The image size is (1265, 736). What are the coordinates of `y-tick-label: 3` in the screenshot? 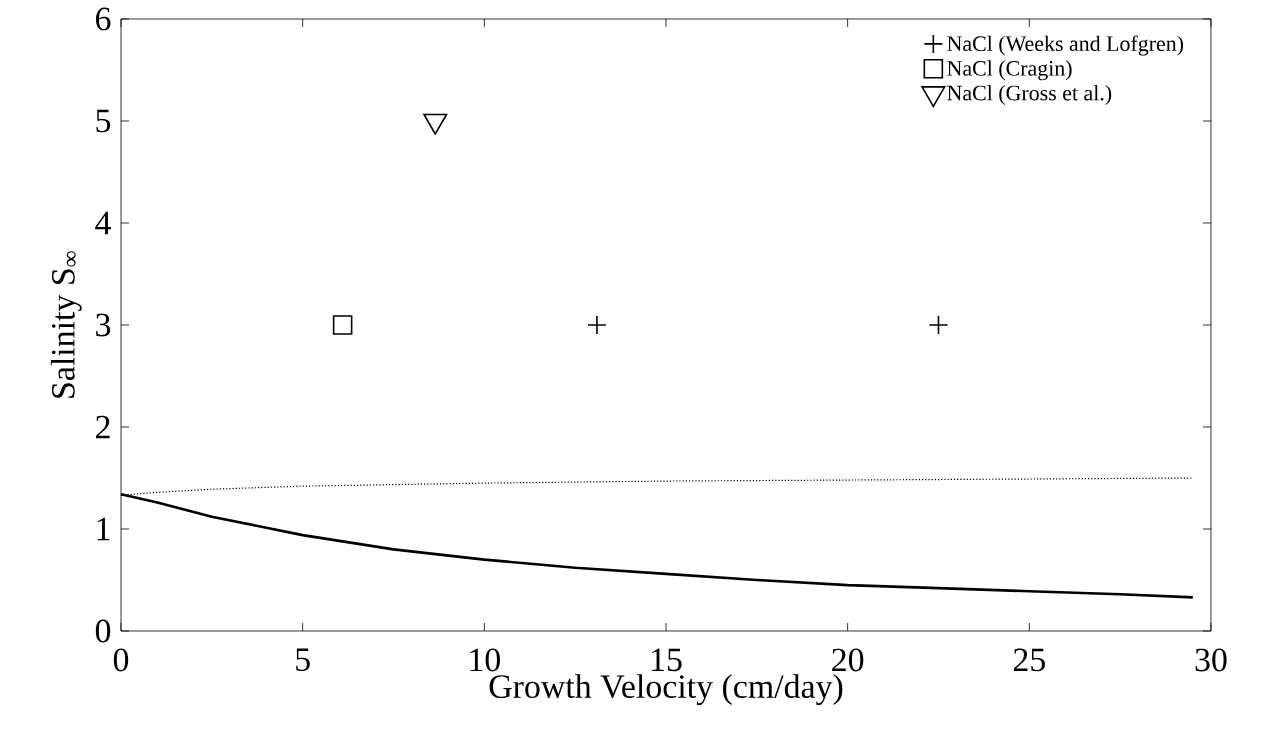 It's located at (103, 325).